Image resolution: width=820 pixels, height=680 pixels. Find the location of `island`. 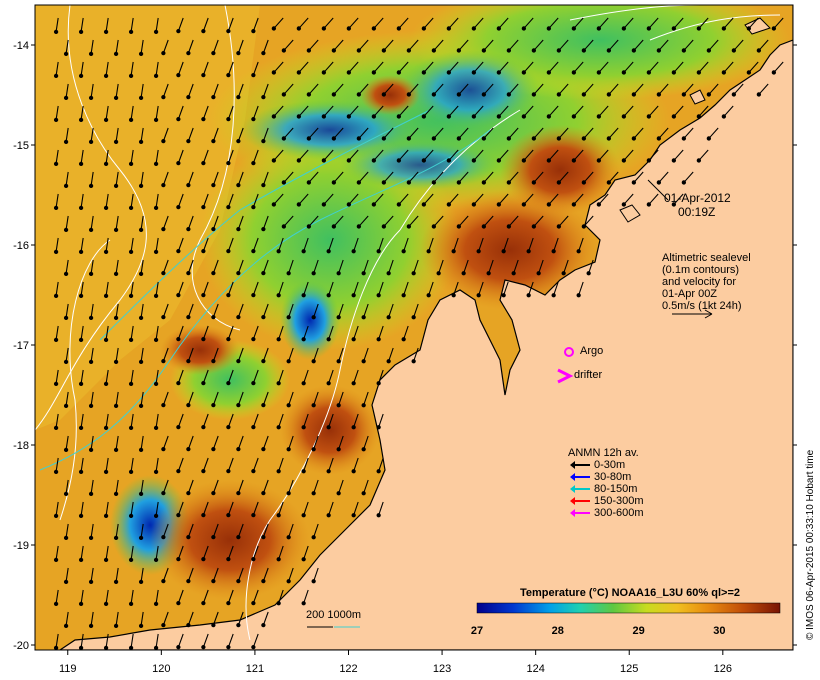

island is located at coordinates (697, 97).